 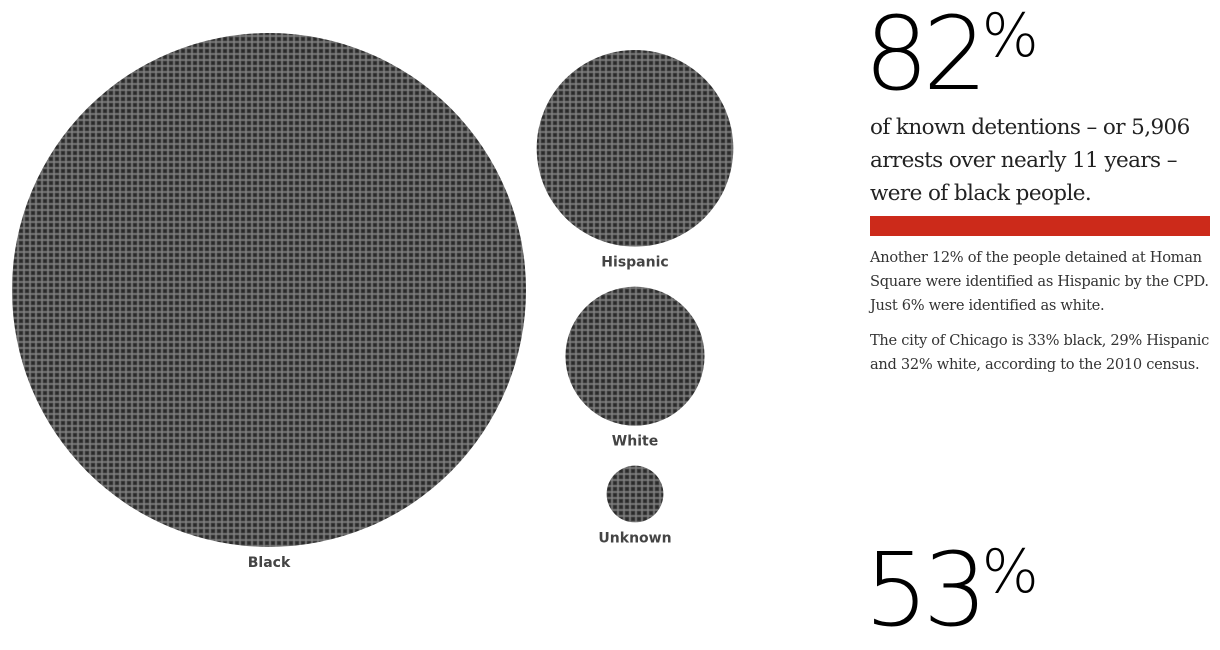 What do you see at coordinates (926, 590) in the screenshot?
I see `stat2-number: 53` at bounding box center [926, 590].